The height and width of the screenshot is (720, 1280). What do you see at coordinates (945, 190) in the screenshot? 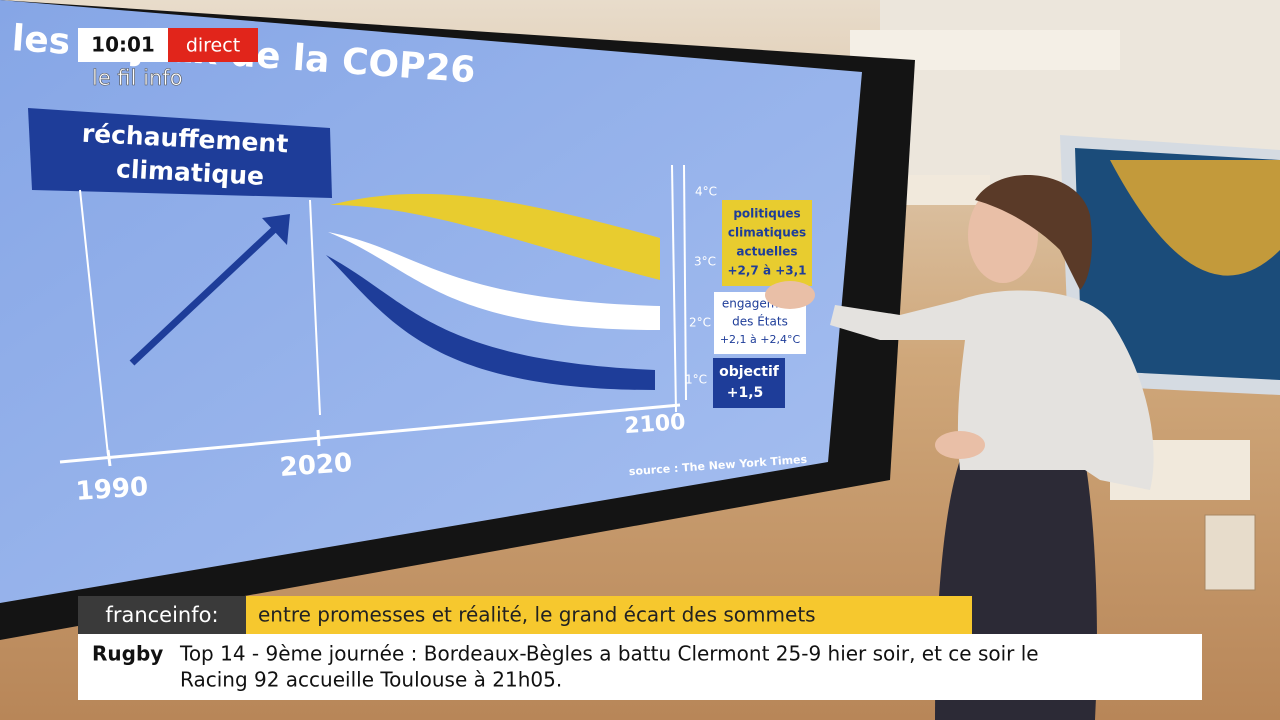
I see `shelf` at bounding box center [945, 190].